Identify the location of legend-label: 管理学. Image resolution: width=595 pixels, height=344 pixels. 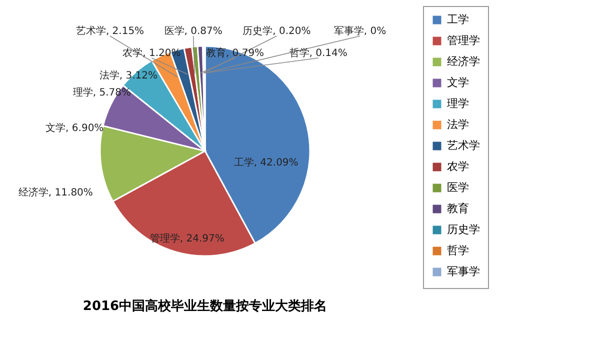
(463, 40).